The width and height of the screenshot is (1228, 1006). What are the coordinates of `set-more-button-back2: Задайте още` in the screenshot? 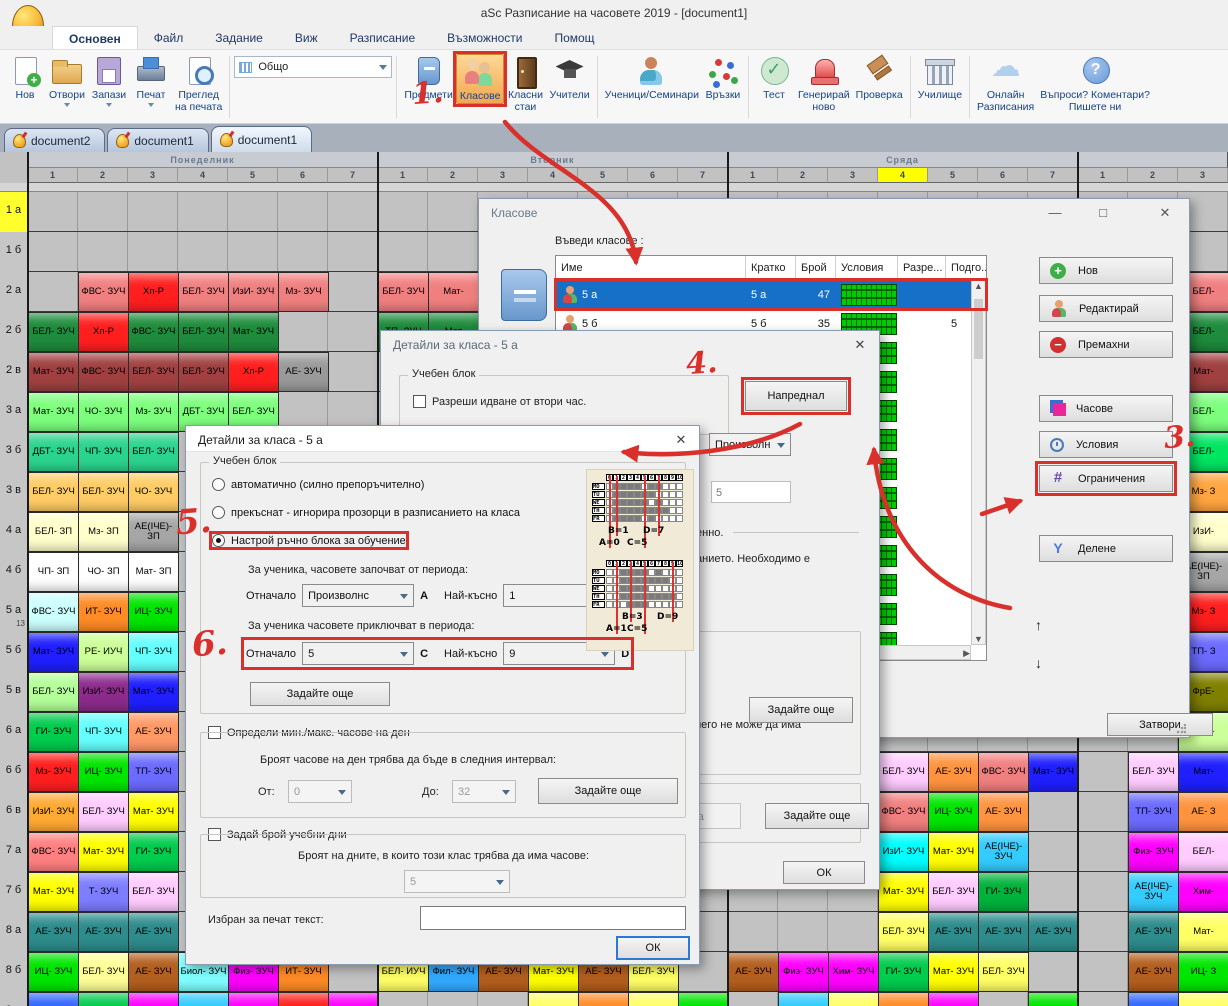 It's located at (817, 816).